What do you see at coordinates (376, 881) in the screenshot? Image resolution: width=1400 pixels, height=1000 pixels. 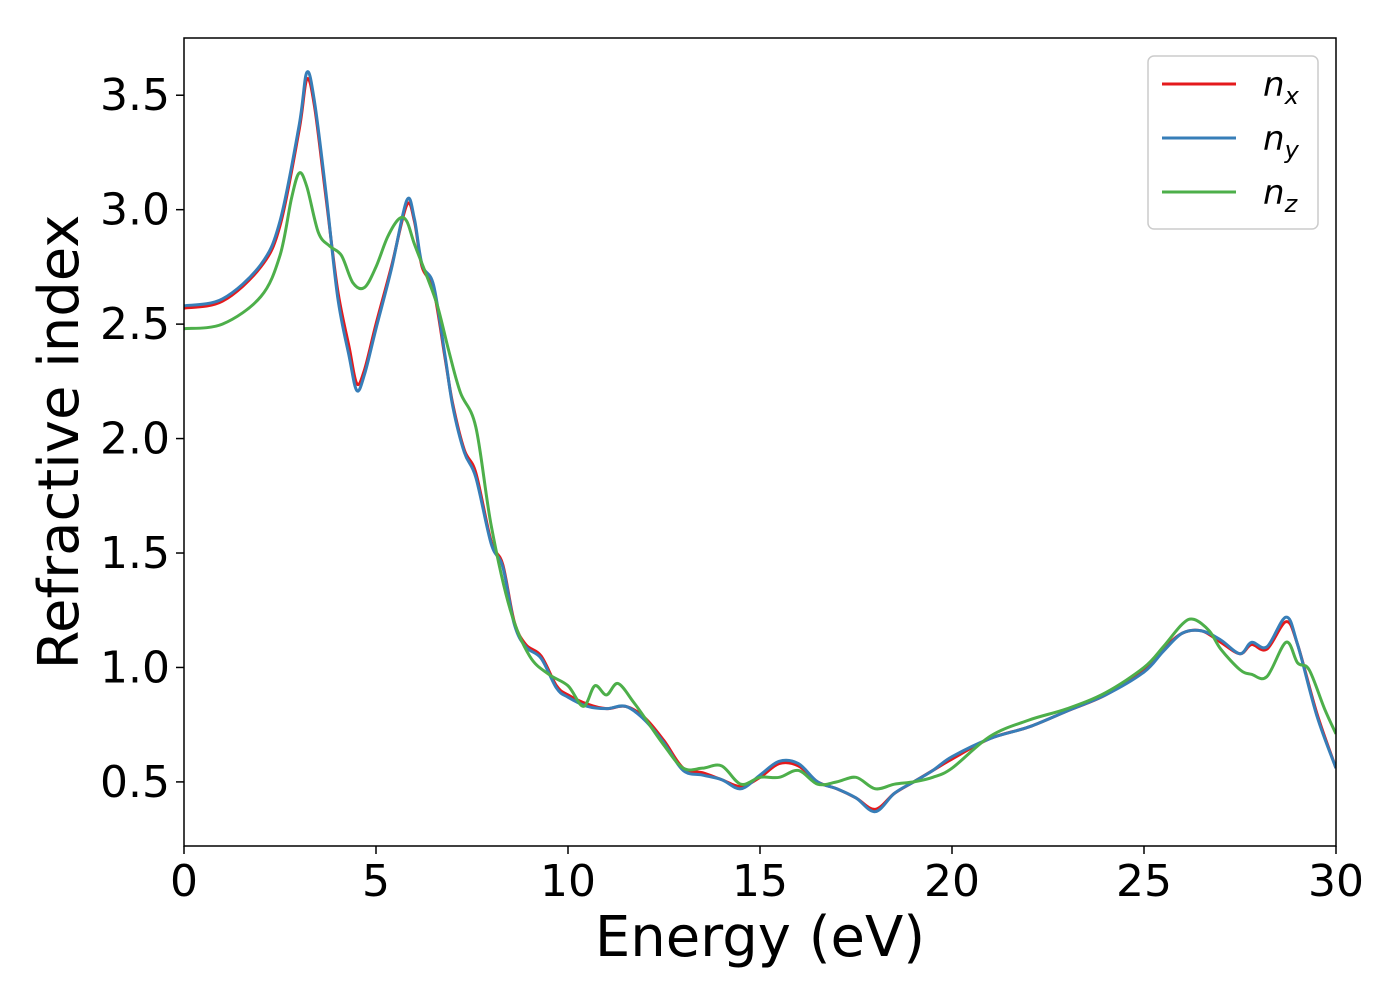 I see `x-tick-label: 5` at bounding box center [376, 881].